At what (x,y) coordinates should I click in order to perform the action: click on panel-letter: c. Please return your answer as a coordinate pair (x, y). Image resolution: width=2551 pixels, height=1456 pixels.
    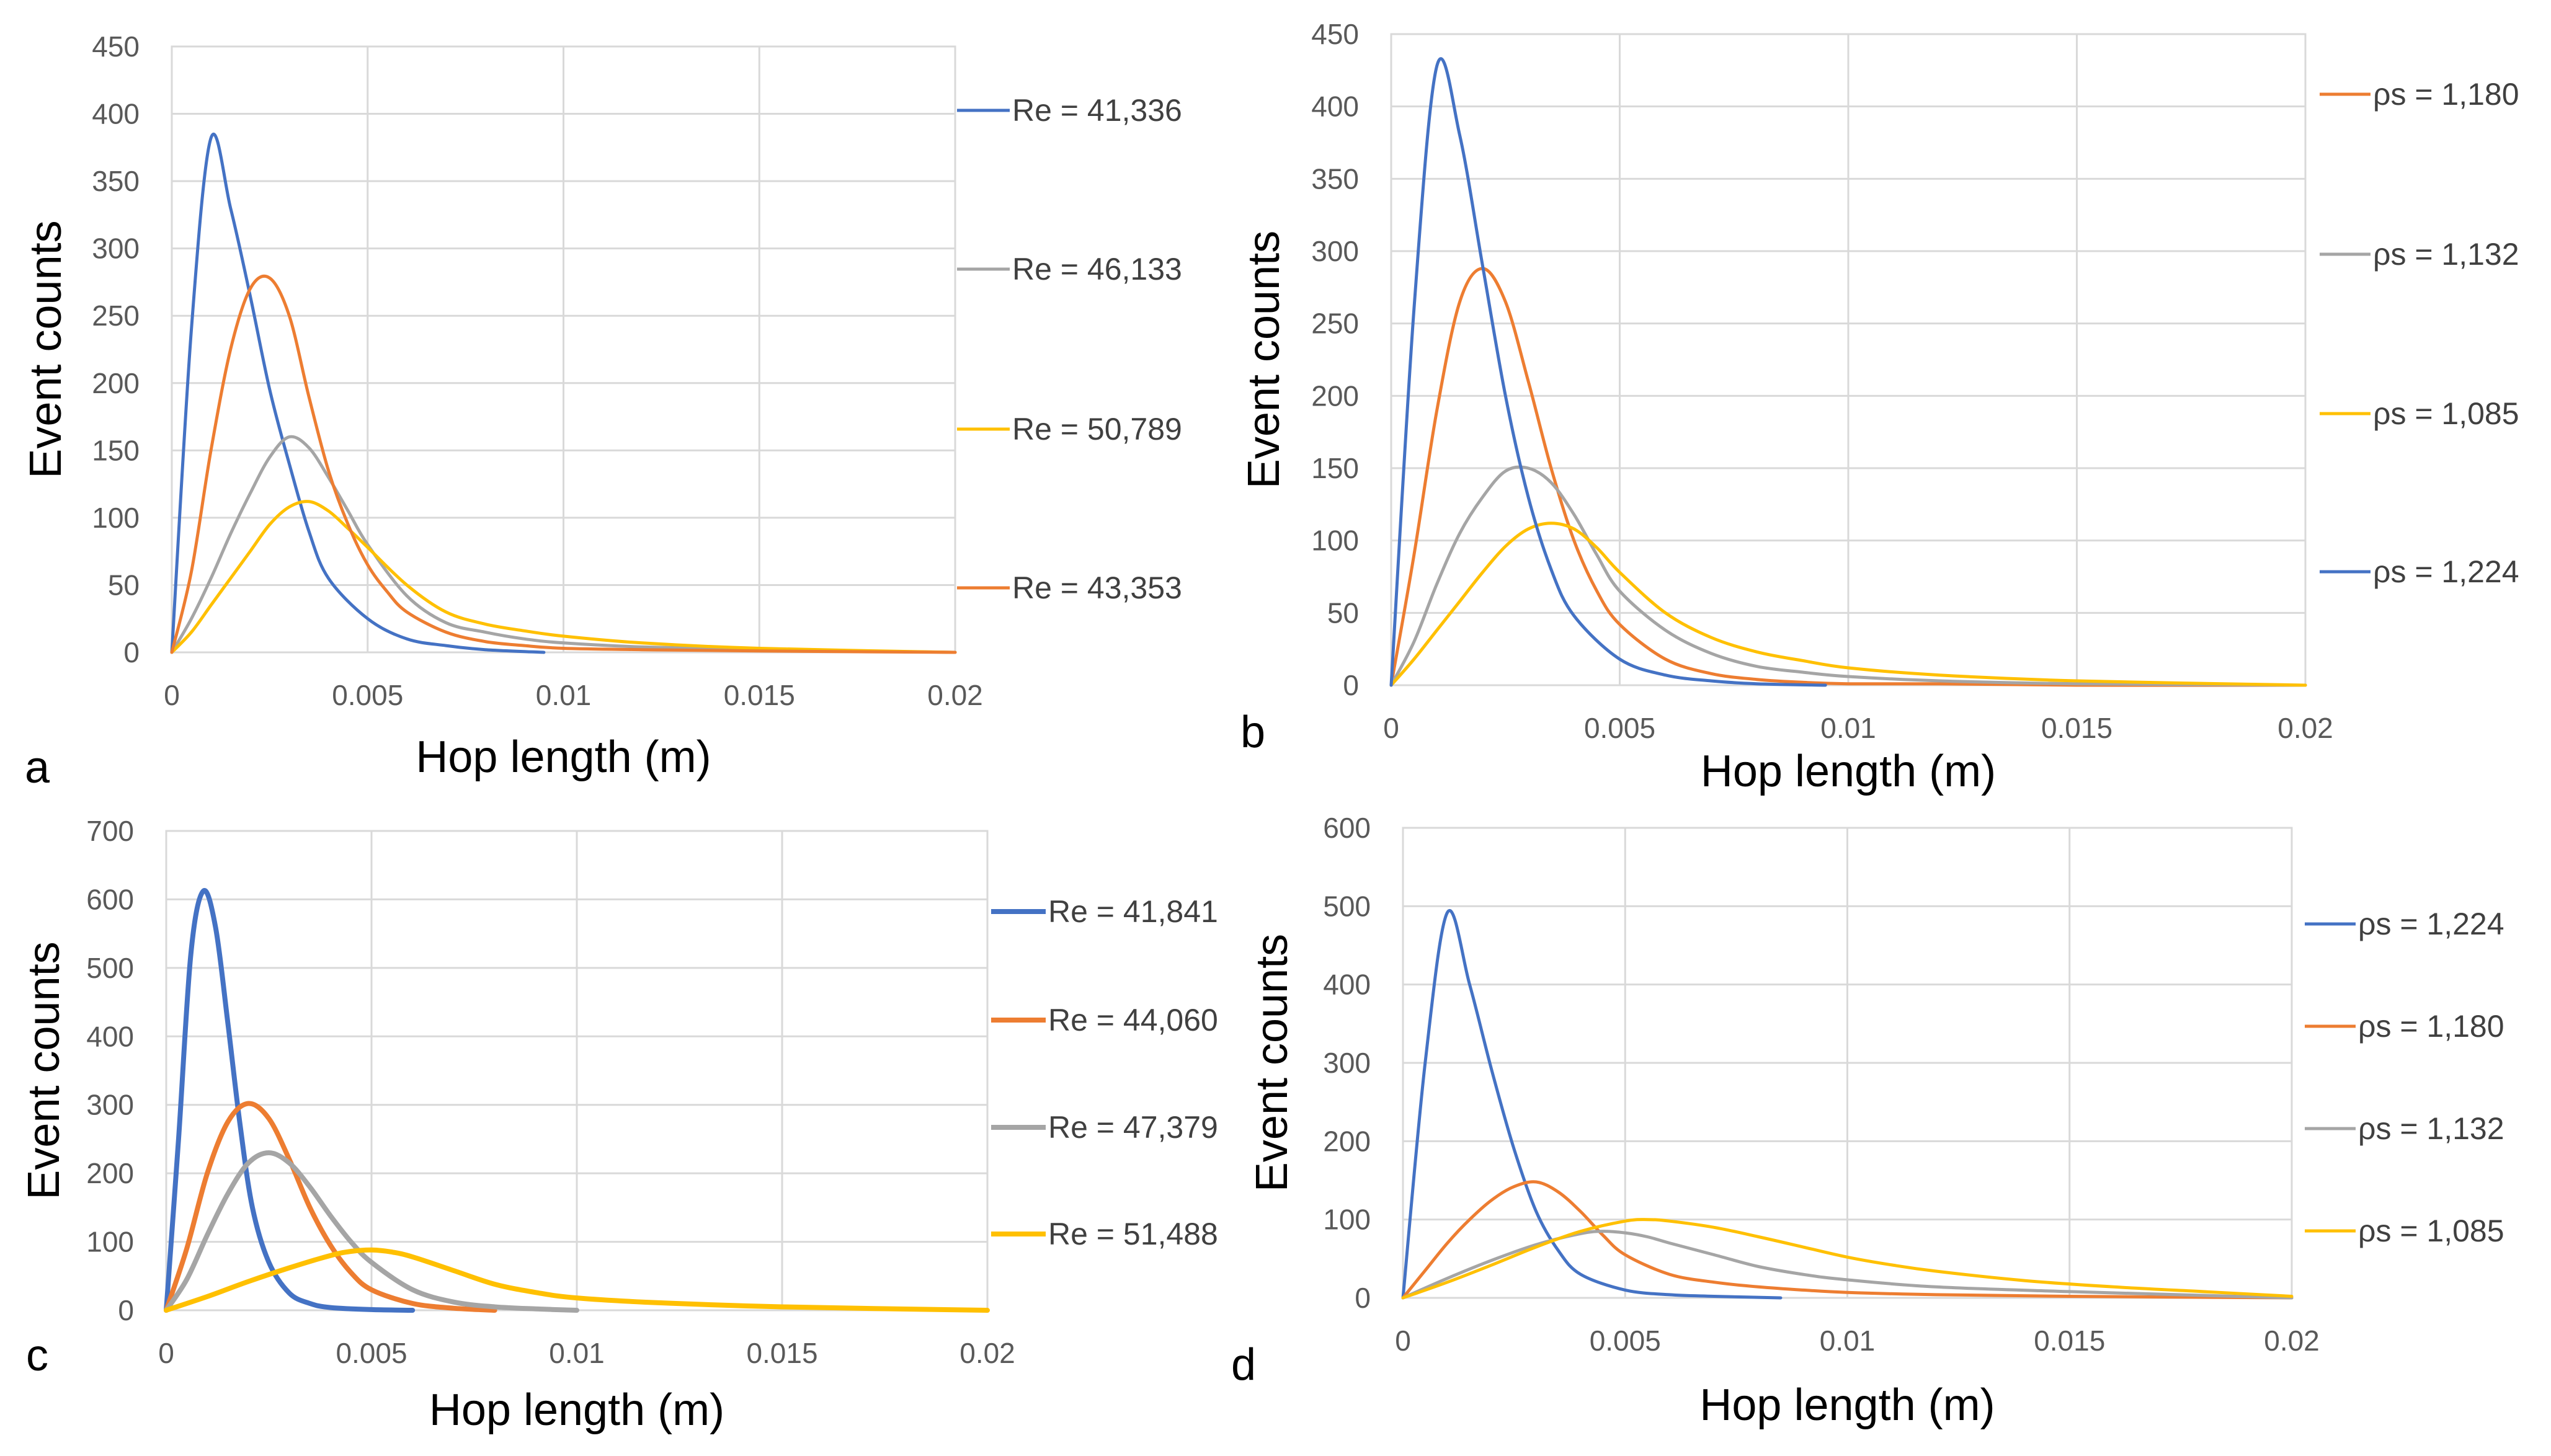
    Looking at the image, I should click on (37, 1356).